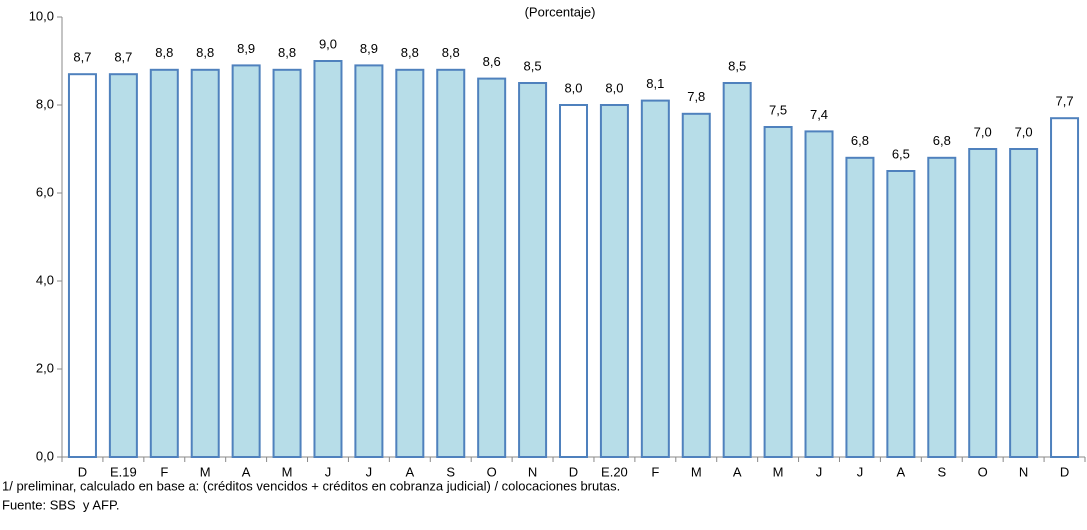 Image resolution: width=1087 pixels, height=530 pixels. What do you see at coordinates (560, 11) in the screenshot?
I see `chart-title: (Porcentaje)` at bounding box center [560, 11].